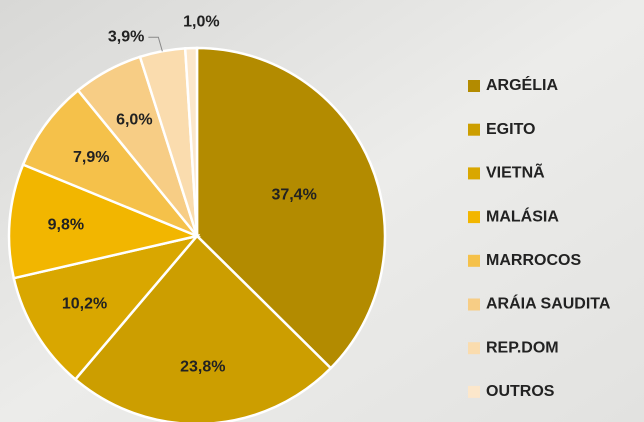 This screenshot has height=422, width=644. I want to click on data-label: 37,4%, so click(293, 195).